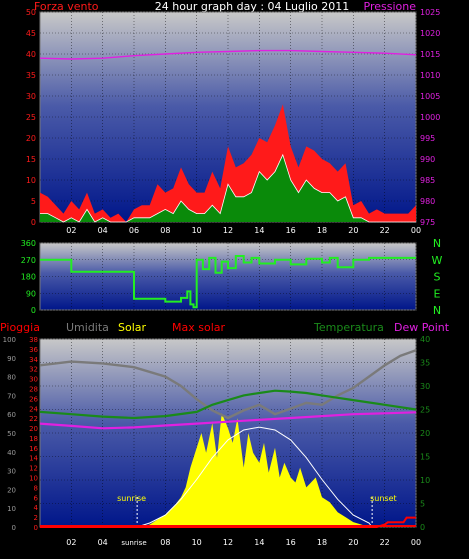  What do you see at coordinates (33, 469) in the screenshot?
I see `temperature-tick-label: 12` at bounding box center [33, 469].